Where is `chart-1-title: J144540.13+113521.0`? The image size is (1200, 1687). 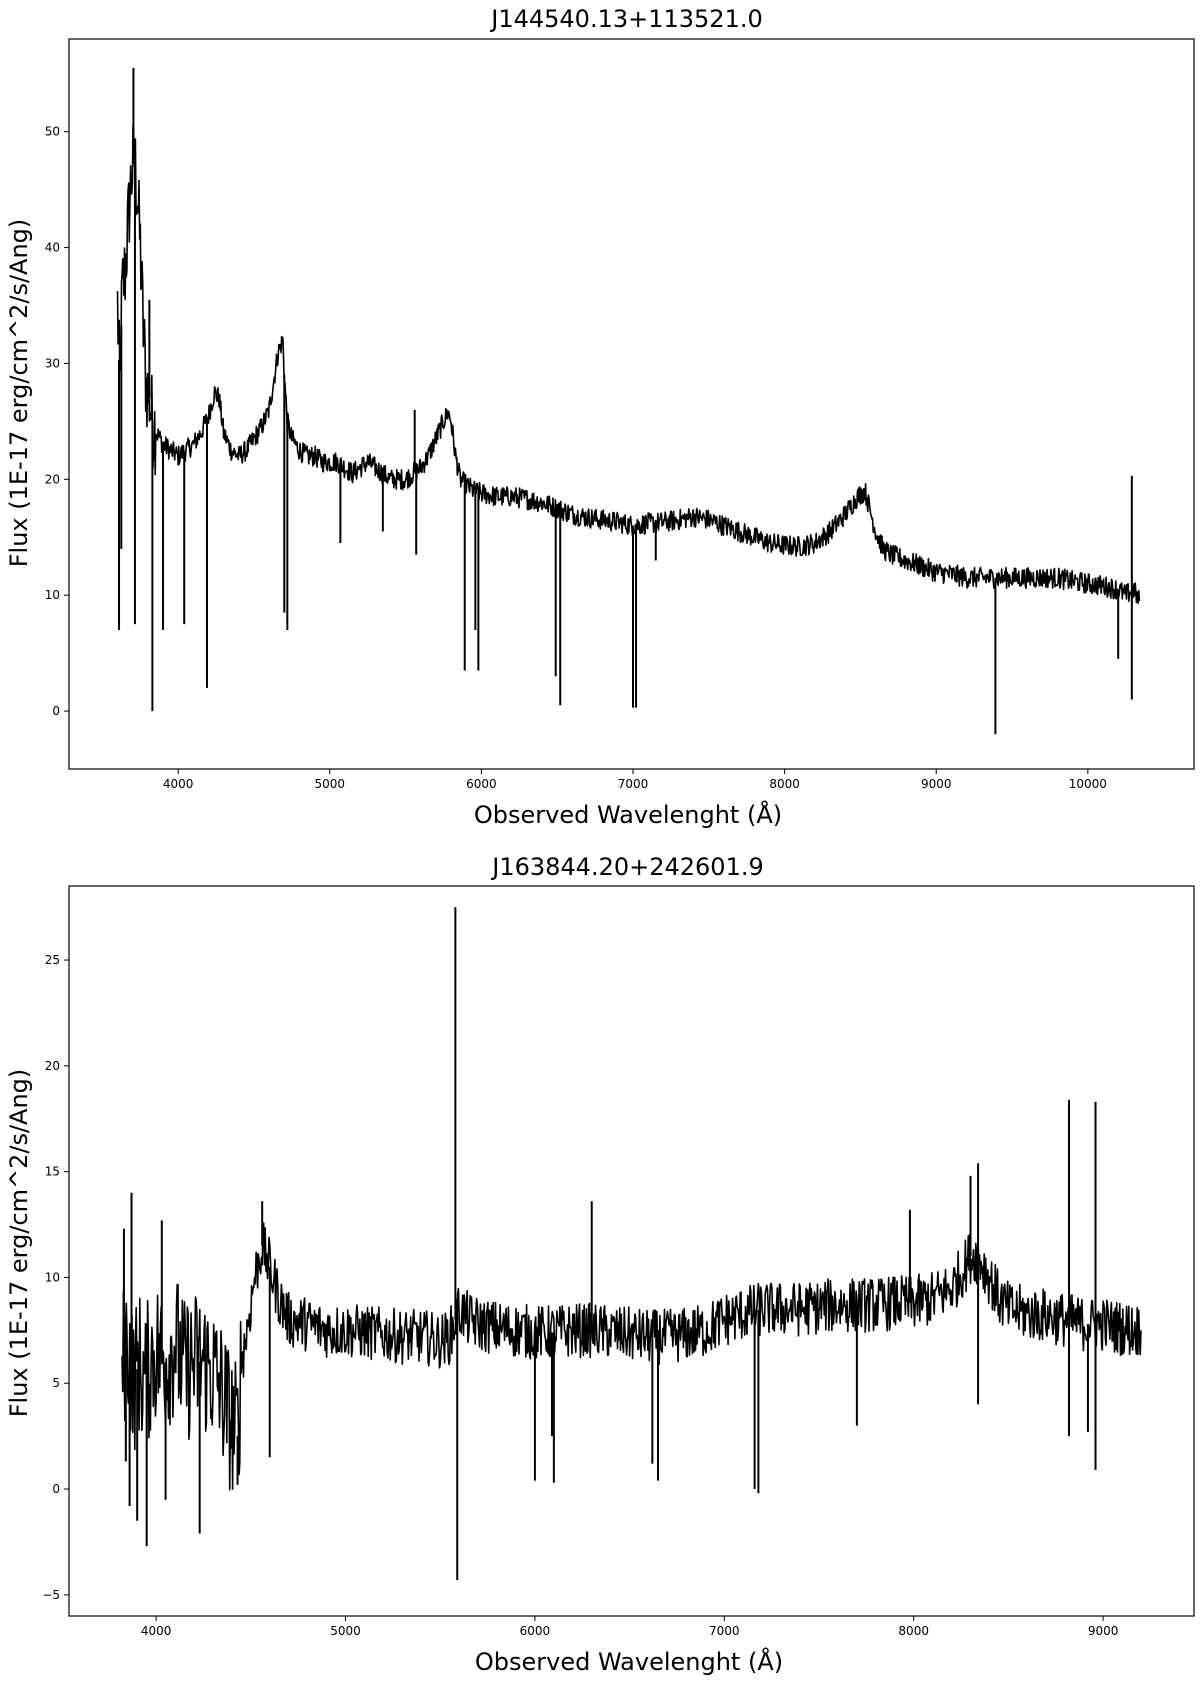
chart-1-title: J144540.13+113521.0 is located at coordinates (626, 19).